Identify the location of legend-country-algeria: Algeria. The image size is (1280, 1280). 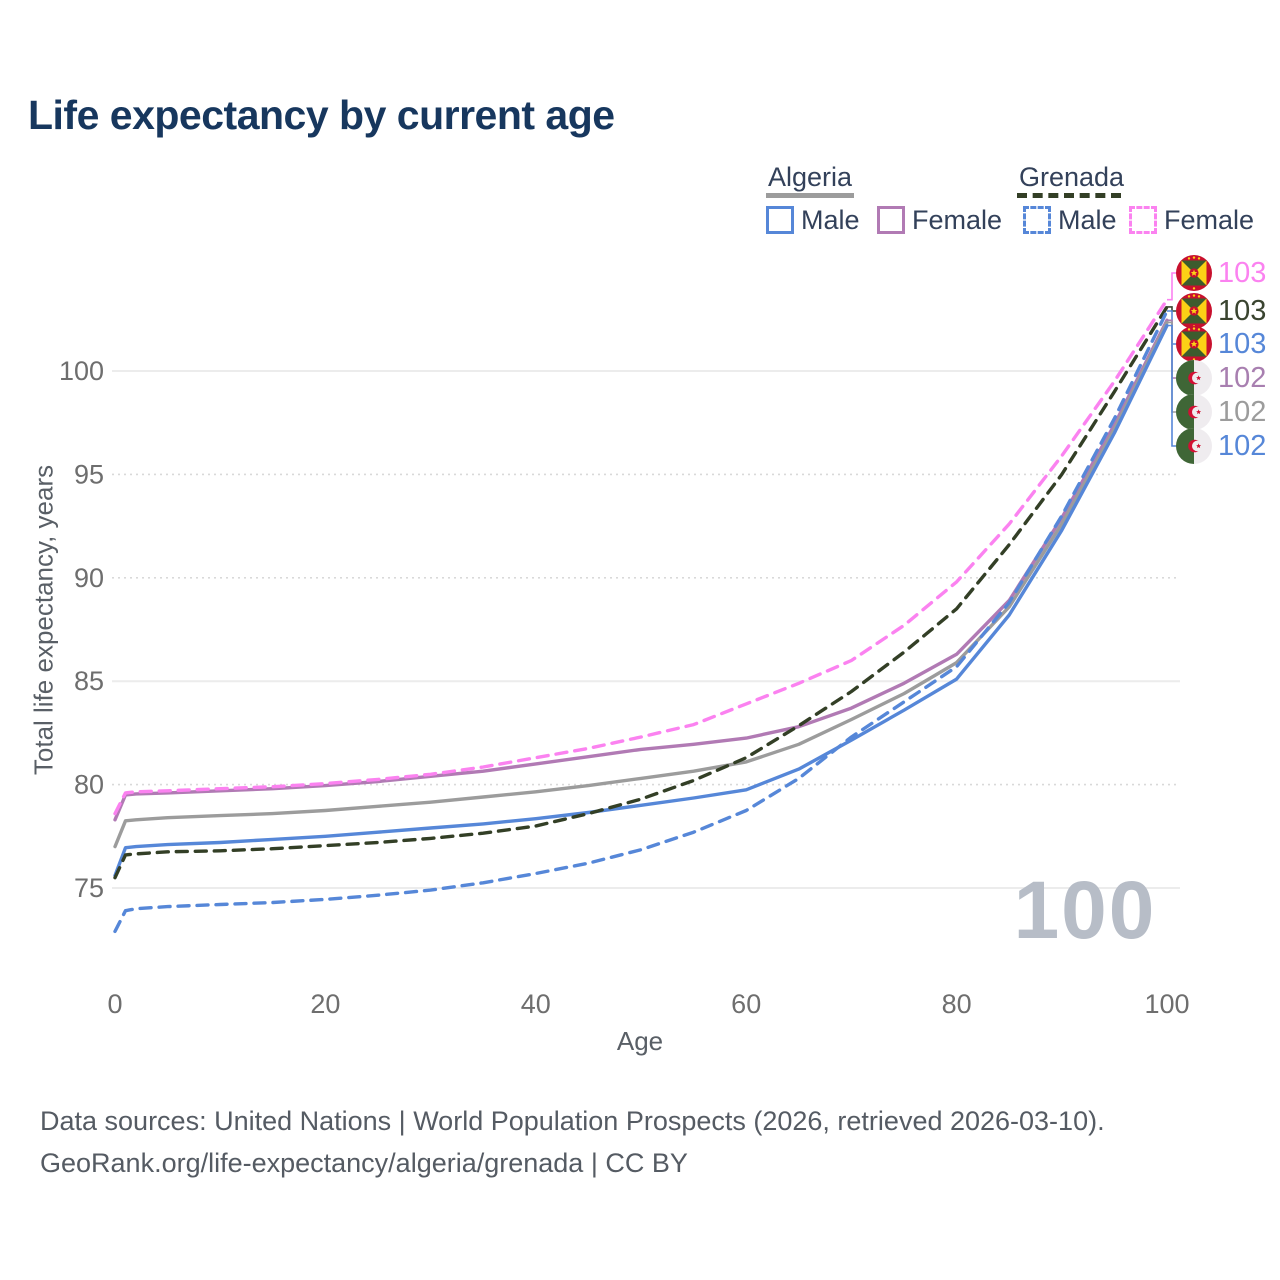
(810, 177).